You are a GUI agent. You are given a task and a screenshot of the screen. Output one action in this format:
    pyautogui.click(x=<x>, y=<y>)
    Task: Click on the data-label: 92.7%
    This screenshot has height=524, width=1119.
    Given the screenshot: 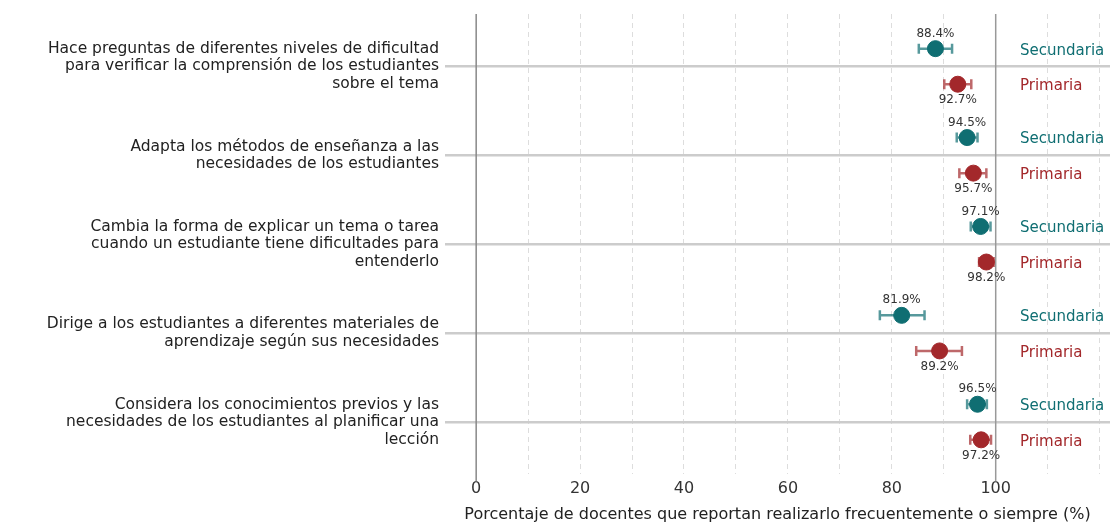 What is the action you would take?
    pyautogui.click(x=957, y=99)
    